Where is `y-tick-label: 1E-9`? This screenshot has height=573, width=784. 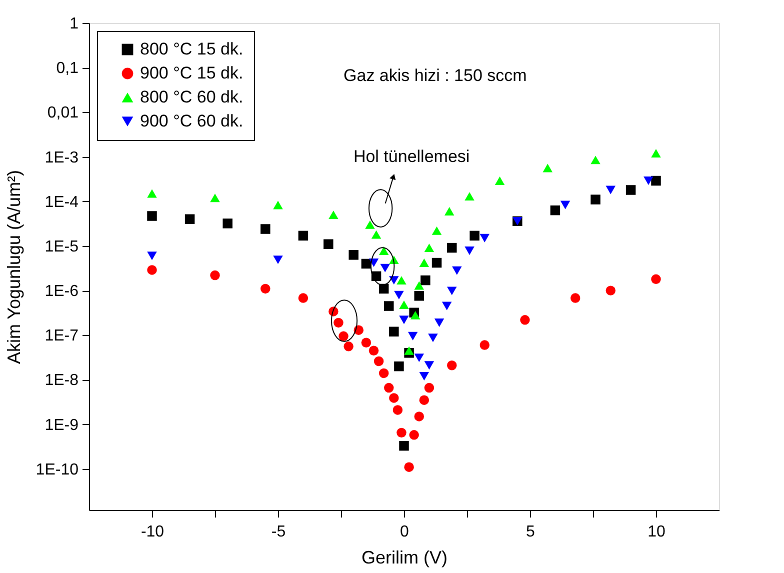 y-tick-label: 1E-9 is located at coordinates (61, 425).